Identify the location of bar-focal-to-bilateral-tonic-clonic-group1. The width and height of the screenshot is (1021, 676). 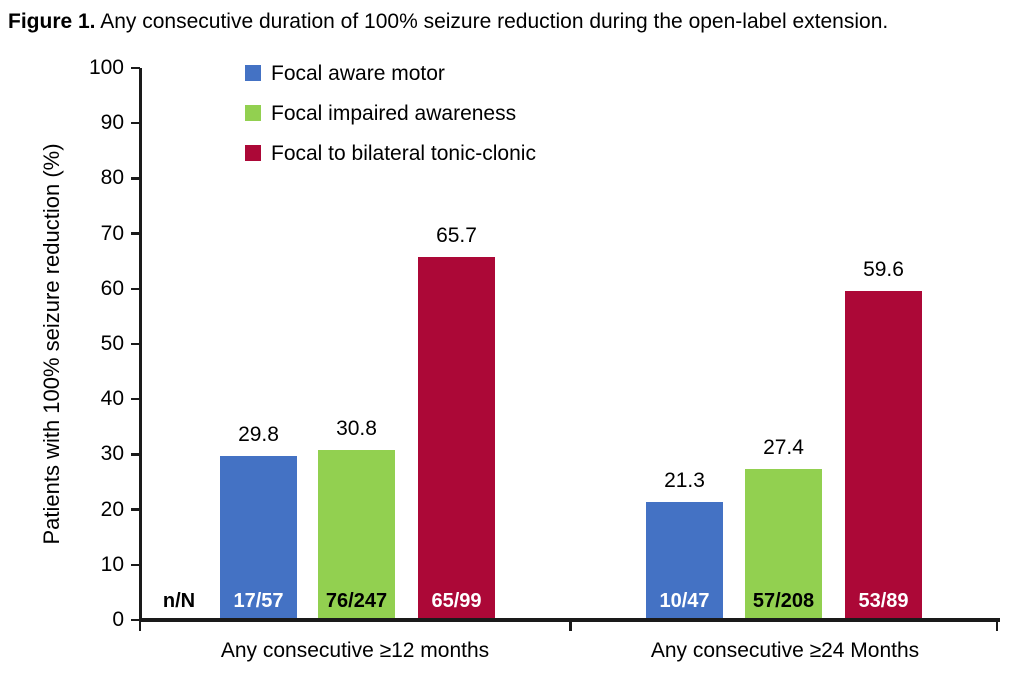
(456, 437).